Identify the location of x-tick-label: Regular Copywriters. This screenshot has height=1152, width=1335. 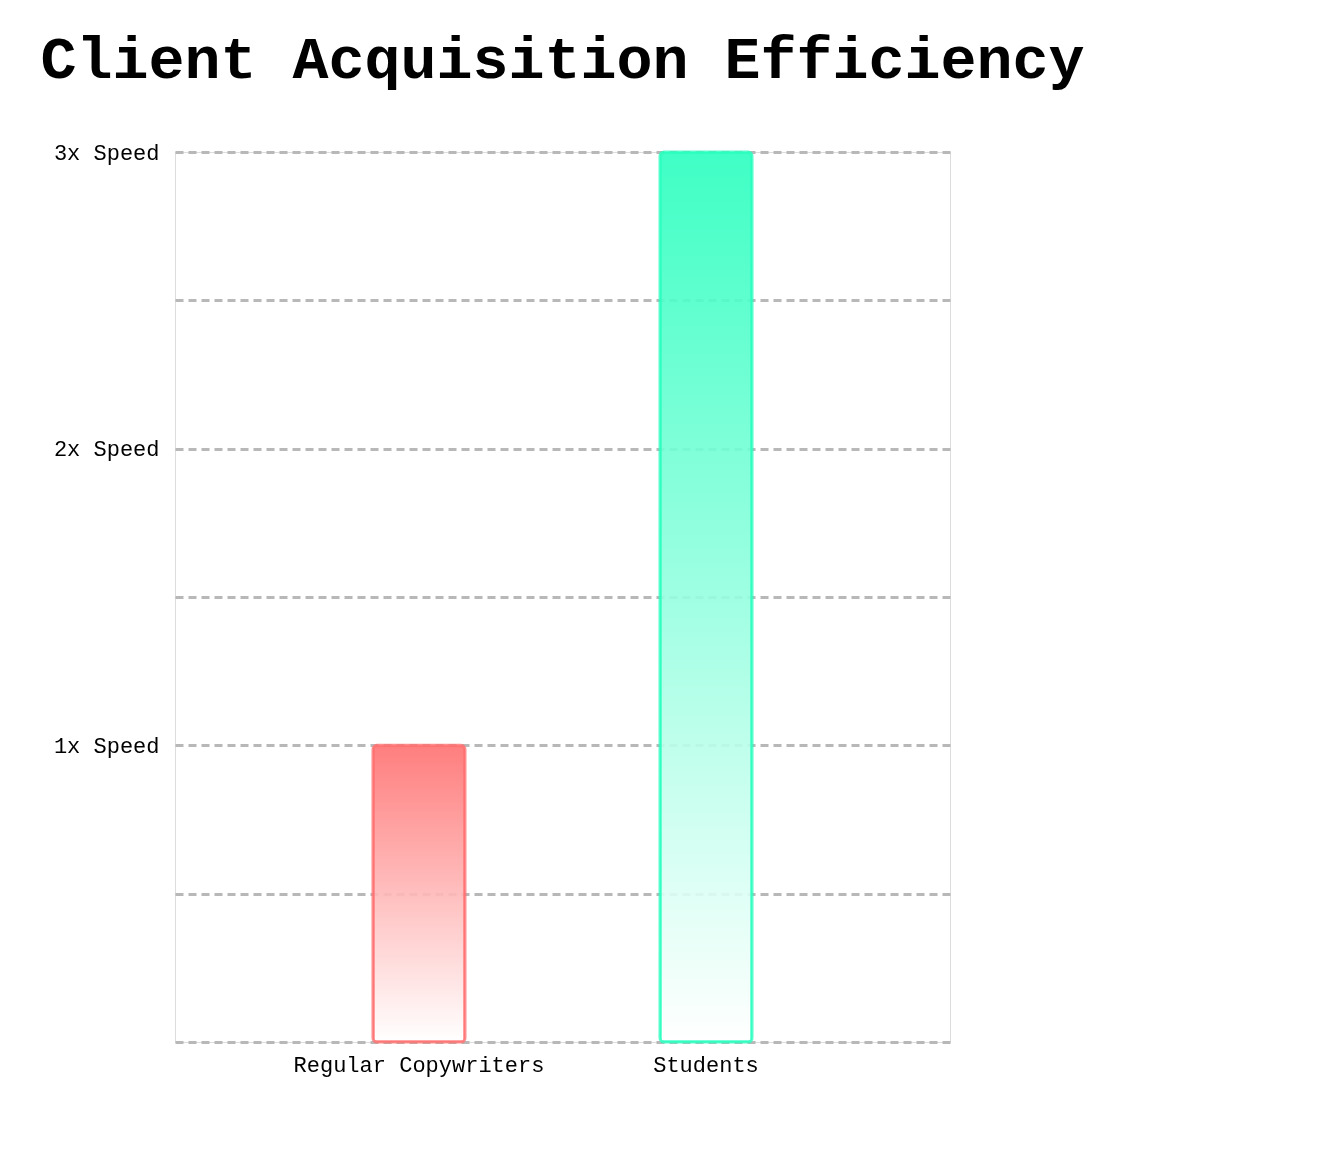
(419, 1066).